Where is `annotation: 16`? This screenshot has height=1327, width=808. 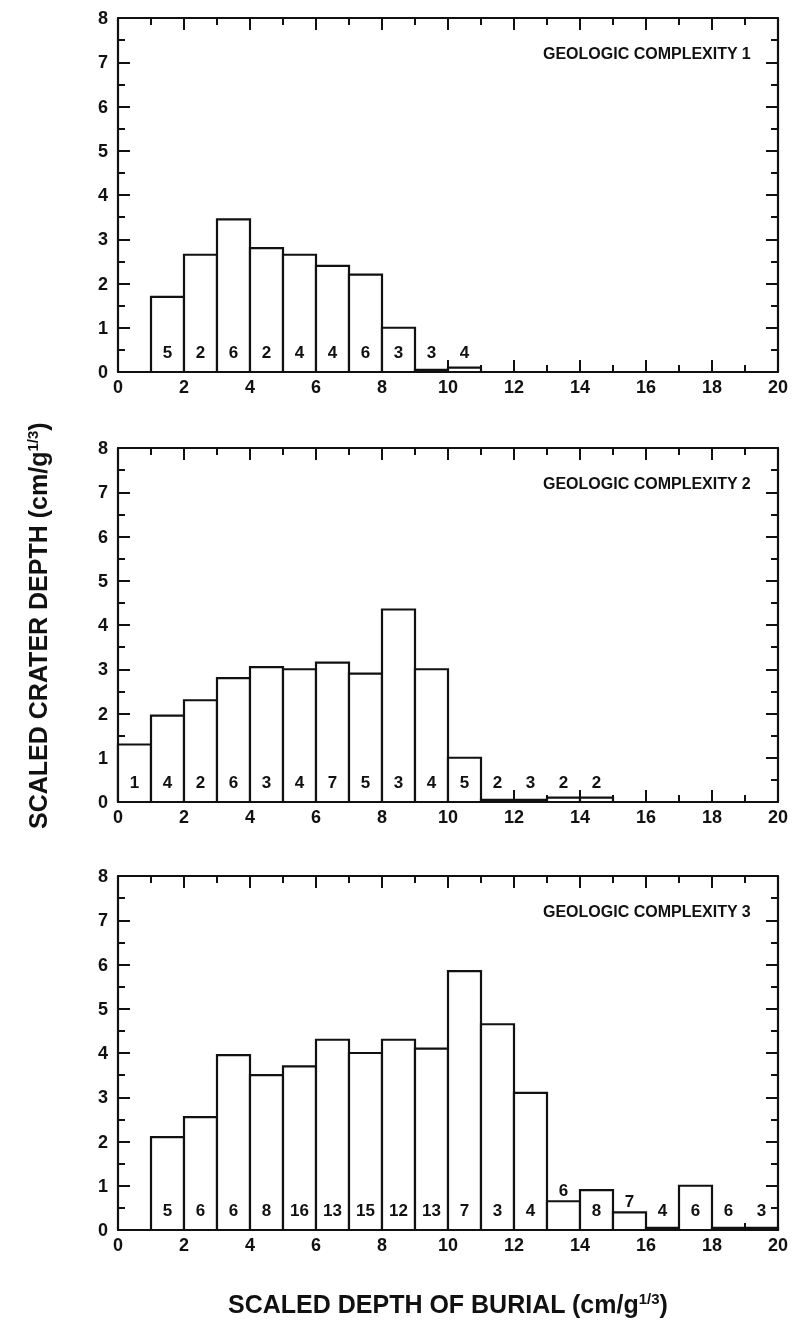 annotation: 16 is located at coordinates (299, 1210).